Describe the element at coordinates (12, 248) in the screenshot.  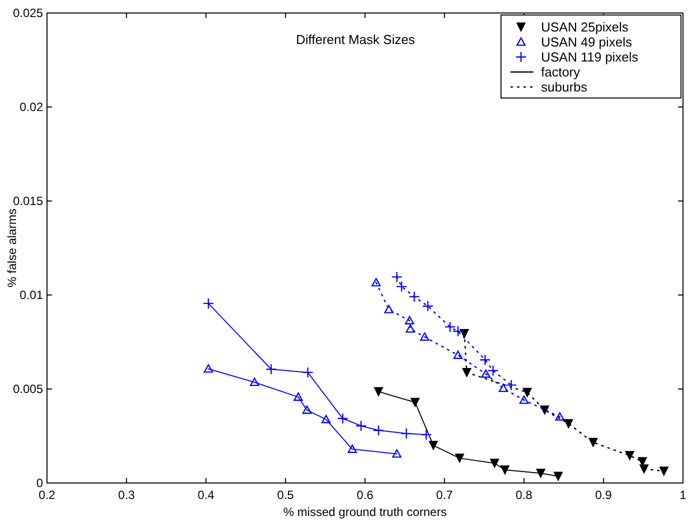
I see `y-axis-title: % false alarms` at that location.